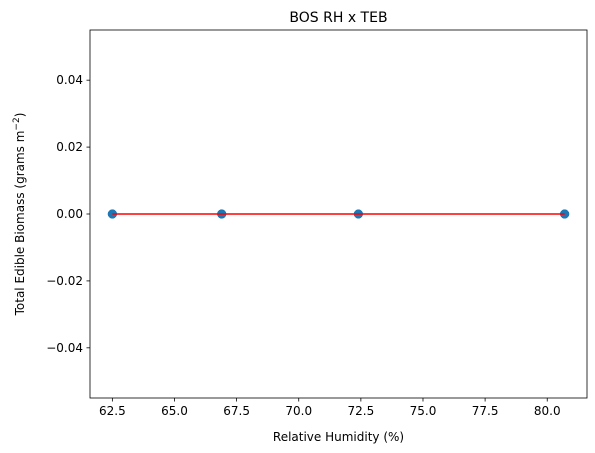  I want to click on y-tick-label: −0.02, so click(64, 281).